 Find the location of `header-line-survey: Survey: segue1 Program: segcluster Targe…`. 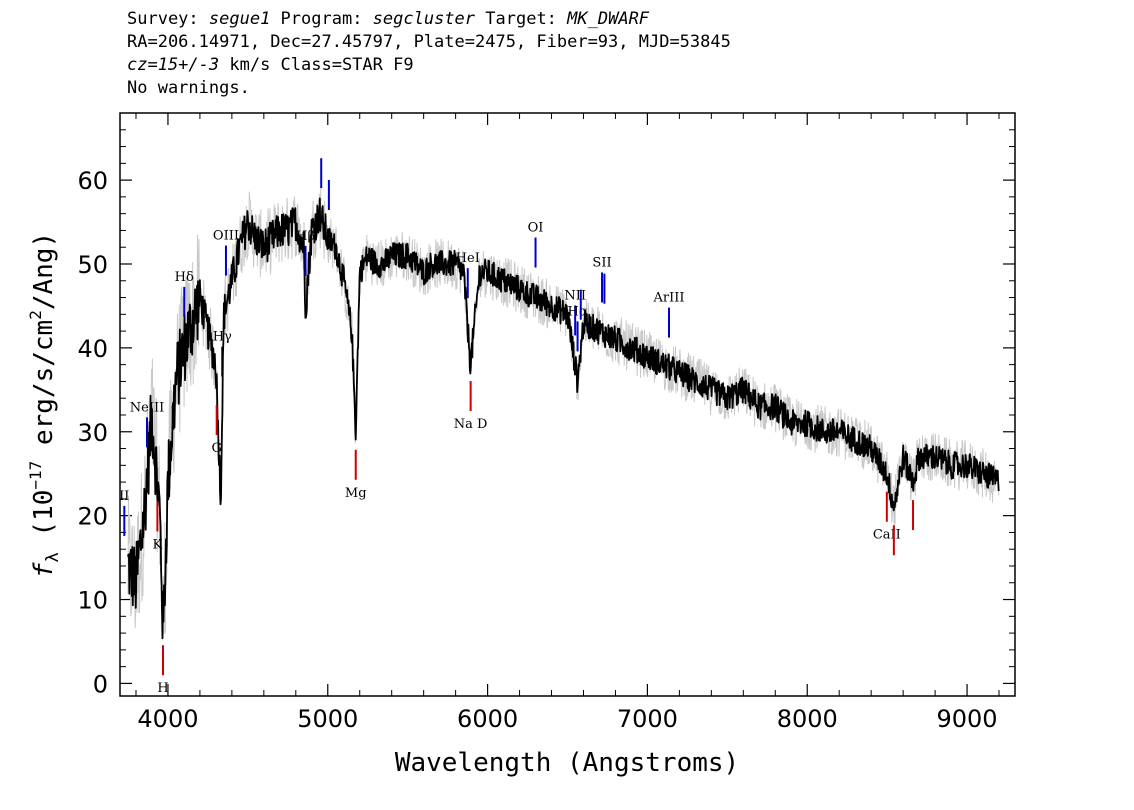

header-line-survey: Survey: segue1 Program: segcluster Targe… is located at coordinates (627, 19).